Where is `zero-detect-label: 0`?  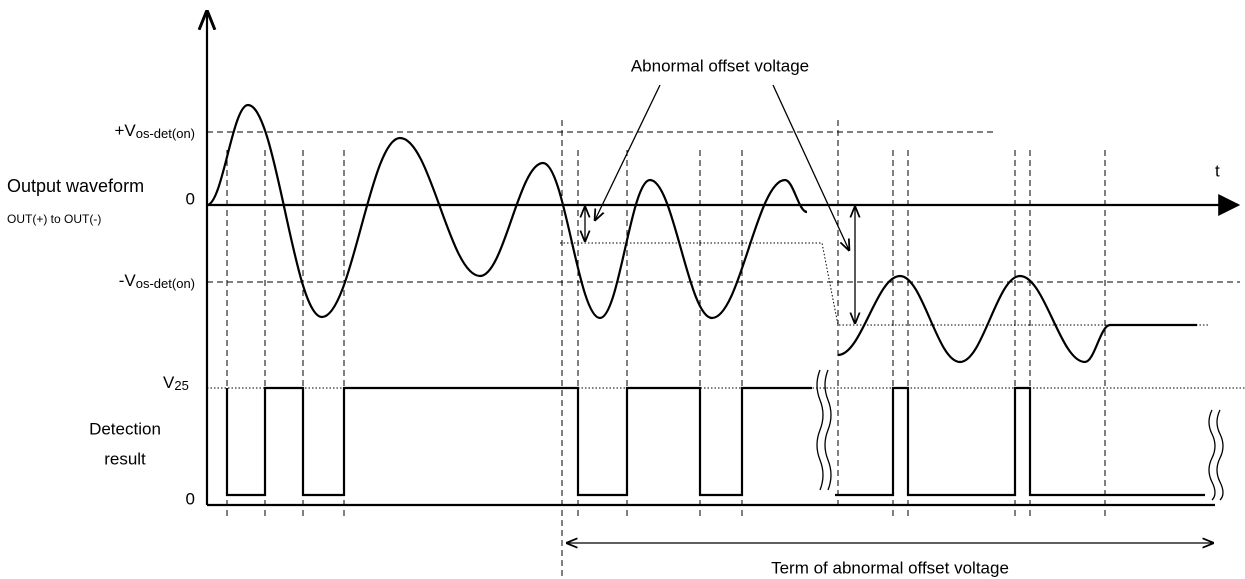 zero-detect-label: 0 is located at coordinates (190, 498).